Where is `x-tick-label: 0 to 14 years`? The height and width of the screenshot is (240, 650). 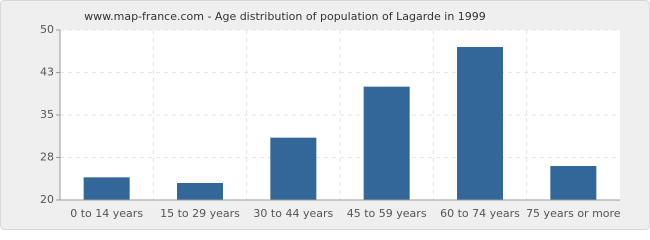
x-tick-label: 0 to 14 years is located at coordinates (106, 213).